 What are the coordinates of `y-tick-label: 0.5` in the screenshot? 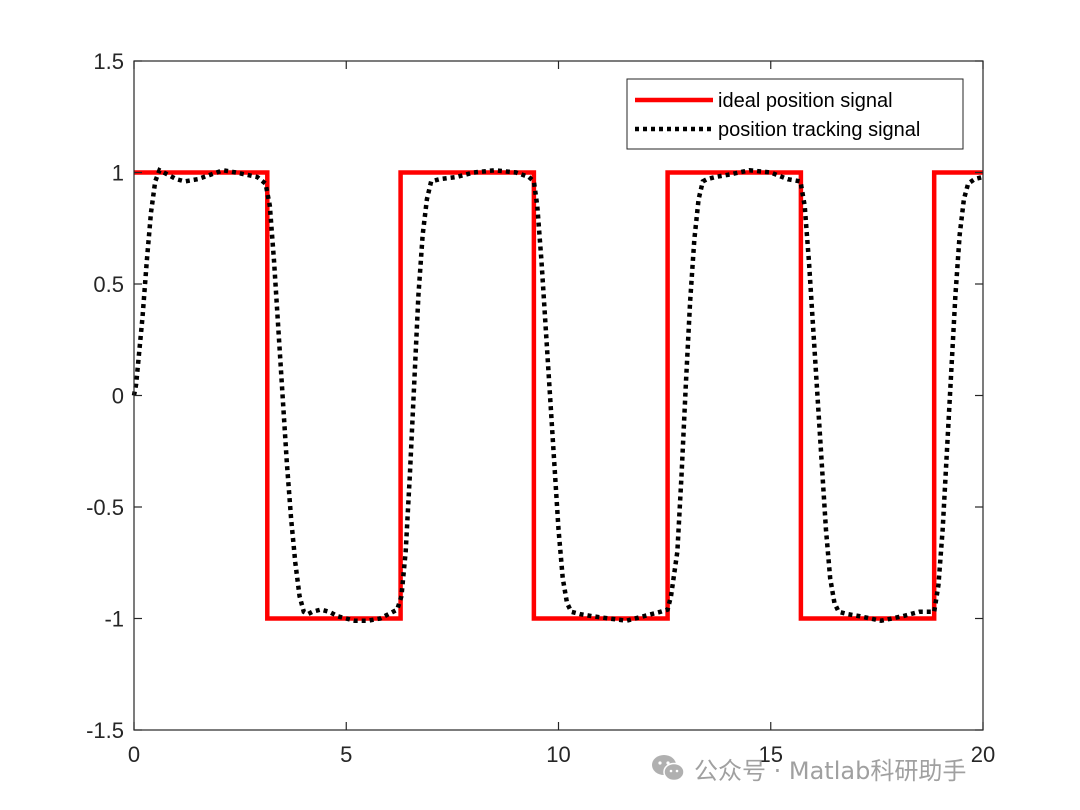 It's located at (108, 284).